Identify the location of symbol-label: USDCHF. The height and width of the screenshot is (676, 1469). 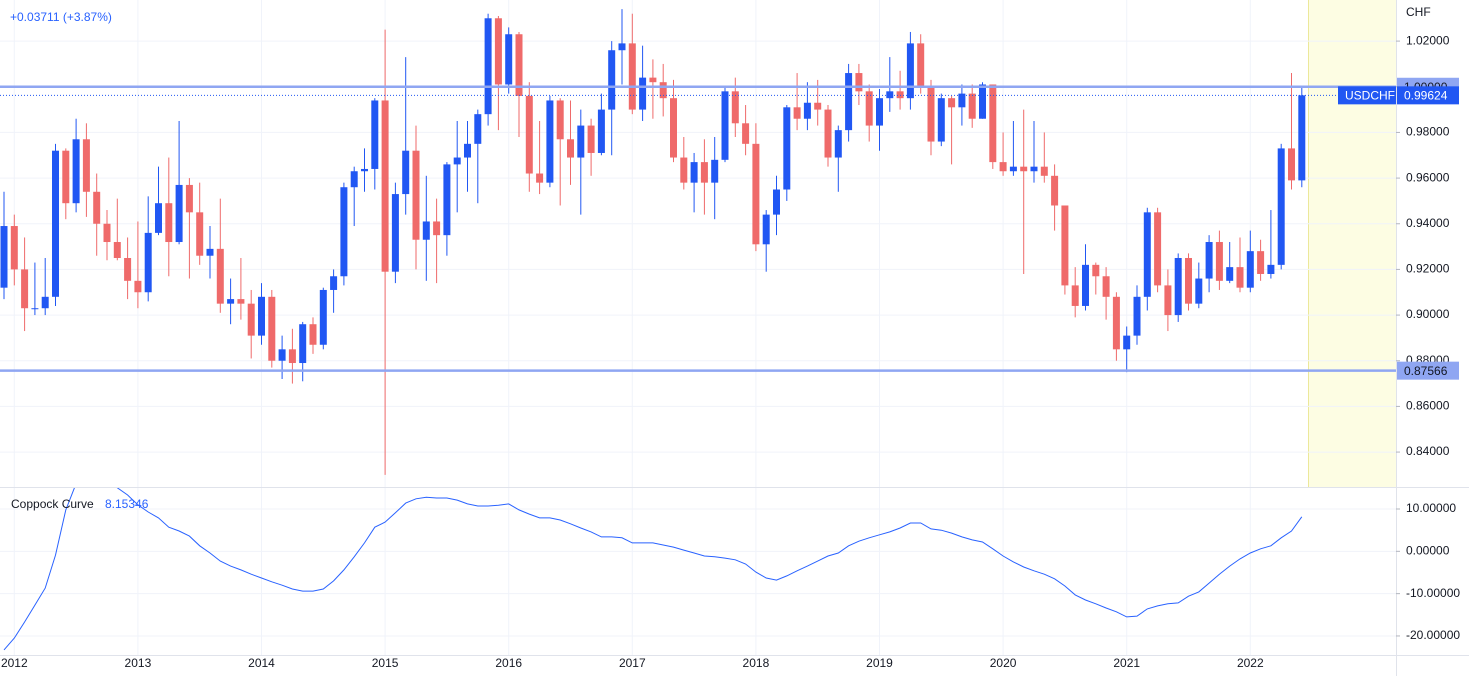
(1370, 96).